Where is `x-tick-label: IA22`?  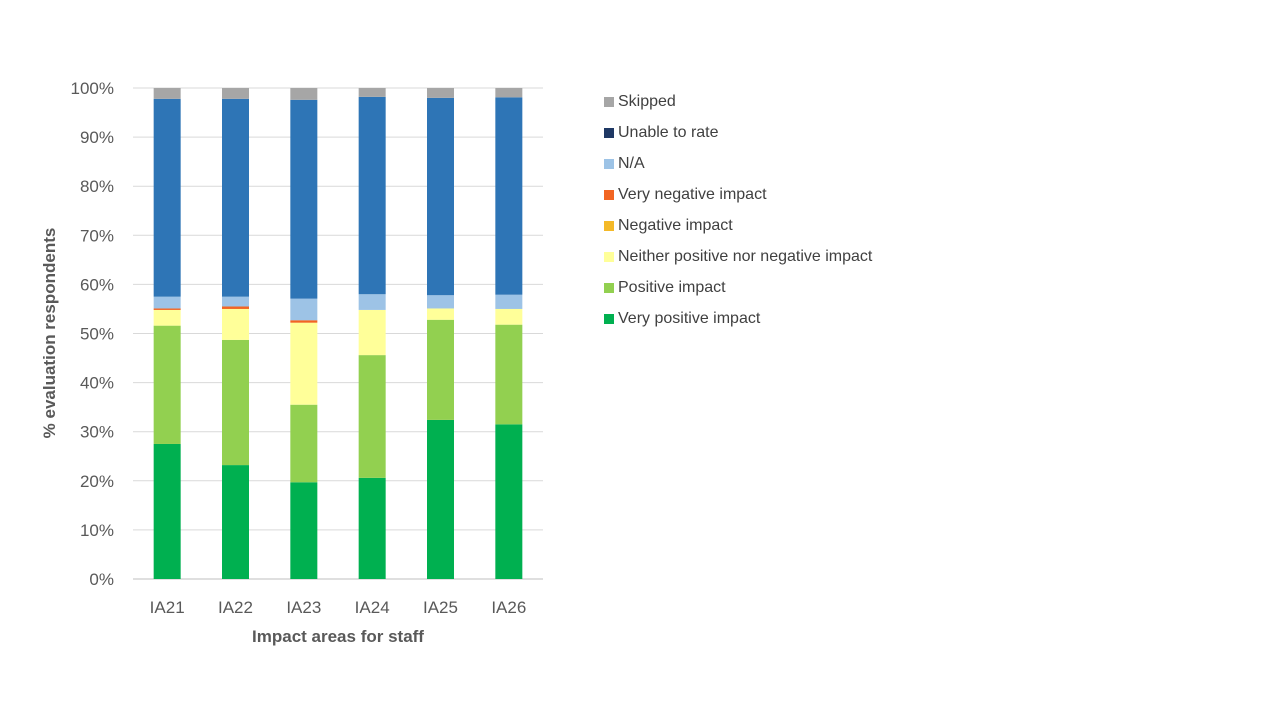 x-tick-label: IA22 is located at coordinates (235, 607).